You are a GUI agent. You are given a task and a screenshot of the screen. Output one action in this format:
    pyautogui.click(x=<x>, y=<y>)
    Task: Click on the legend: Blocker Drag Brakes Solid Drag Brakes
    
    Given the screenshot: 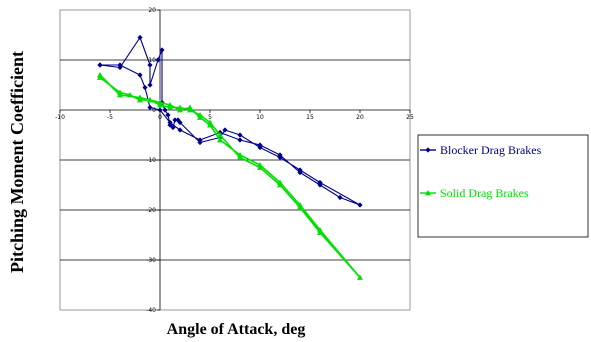 What is the action you would take?
    pyautogui.click(x=503, y=186)
    